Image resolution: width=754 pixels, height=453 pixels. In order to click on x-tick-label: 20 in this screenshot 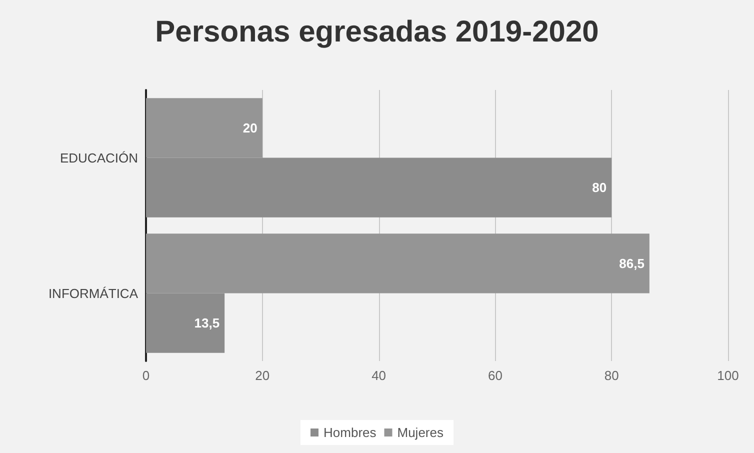, I will do `click(262, 375)`.